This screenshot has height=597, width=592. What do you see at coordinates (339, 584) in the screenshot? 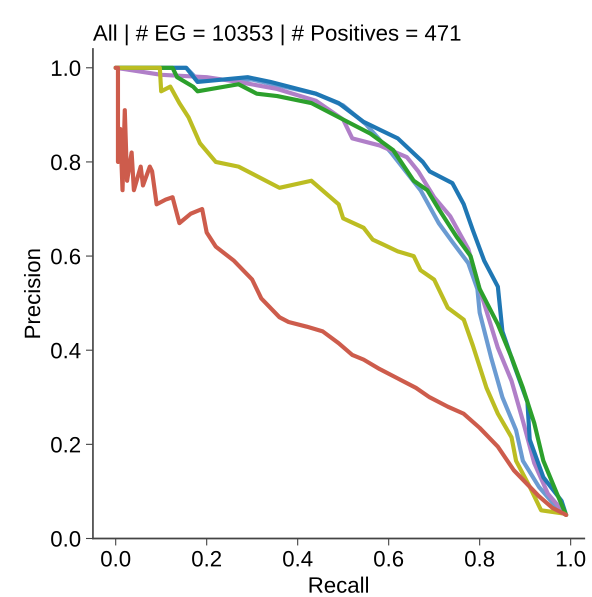
I see `x-axis-title: Recall` at bounding box center [339, 584].